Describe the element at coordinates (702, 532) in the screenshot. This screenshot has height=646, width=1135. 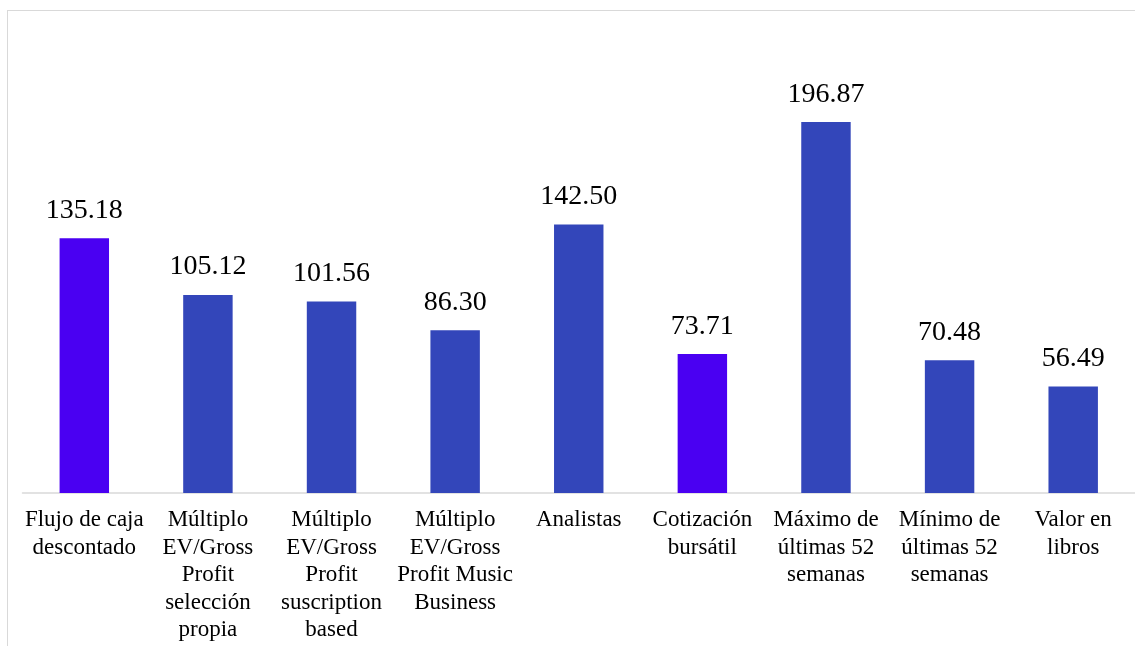
I see `x-tick-label: Cotización bursátil` at that location.